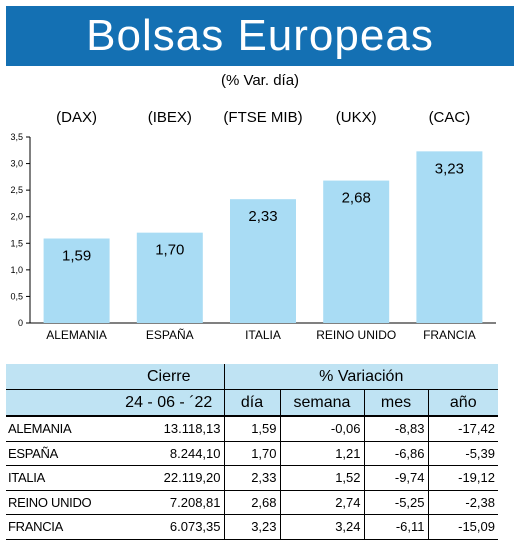  Describe the element at coordinates (60, 377) in the screenshot. I see `header-blank` at that location.